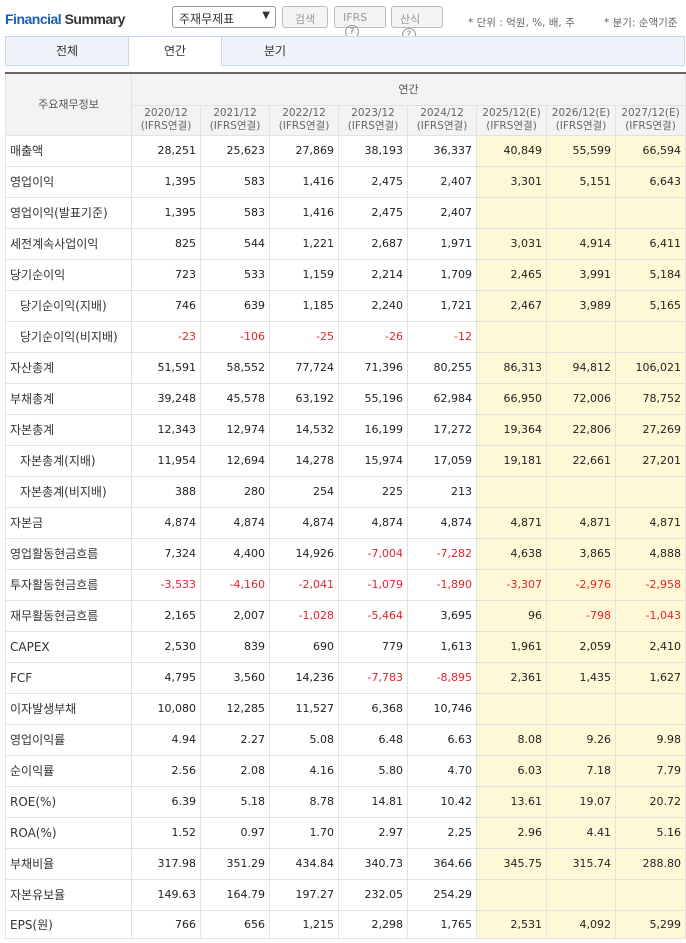  Describe the element at coordinates (650, 243) in the screenshot. I see `table-cell: 6,411` at that location.